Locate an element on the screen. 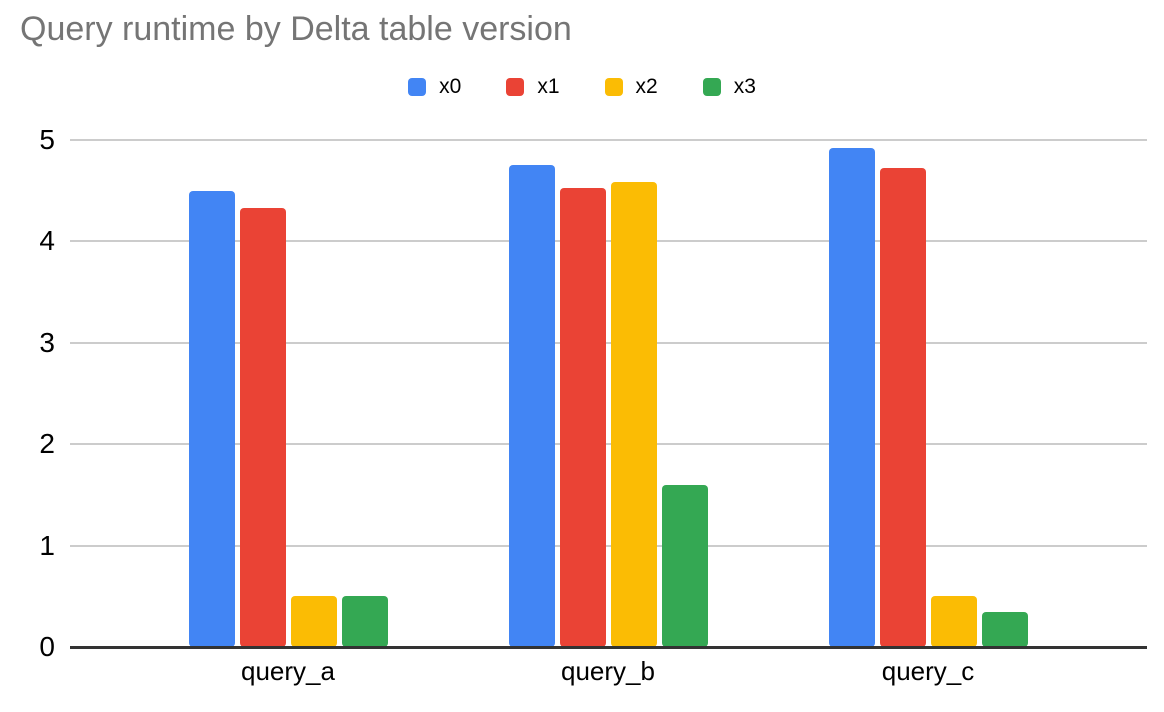  y-axis-tick-label-3: 3 is located at coordinates (47, 342).